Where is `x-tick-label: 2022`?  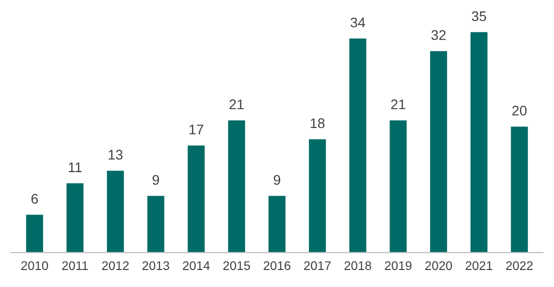 x-tick-label: 2022 is located at coordinates (519, 265).